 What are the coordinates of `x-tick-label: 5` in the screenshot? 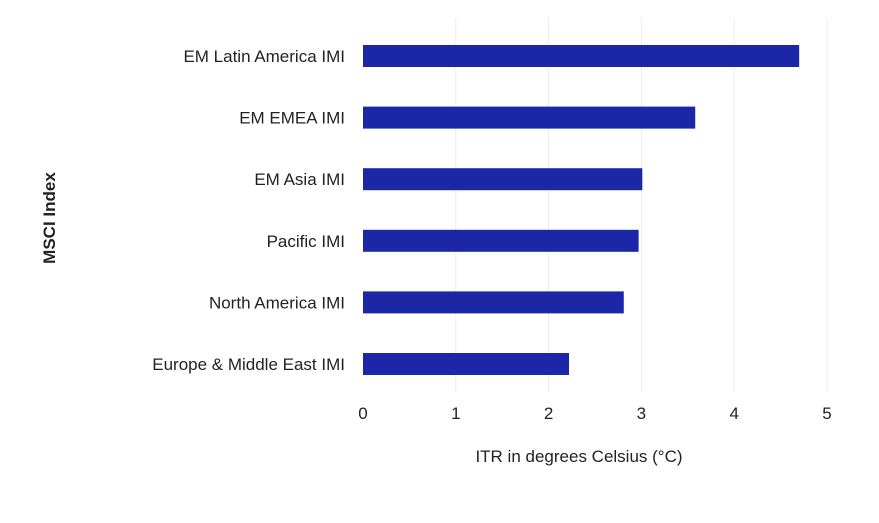 It's located at (826, 413).